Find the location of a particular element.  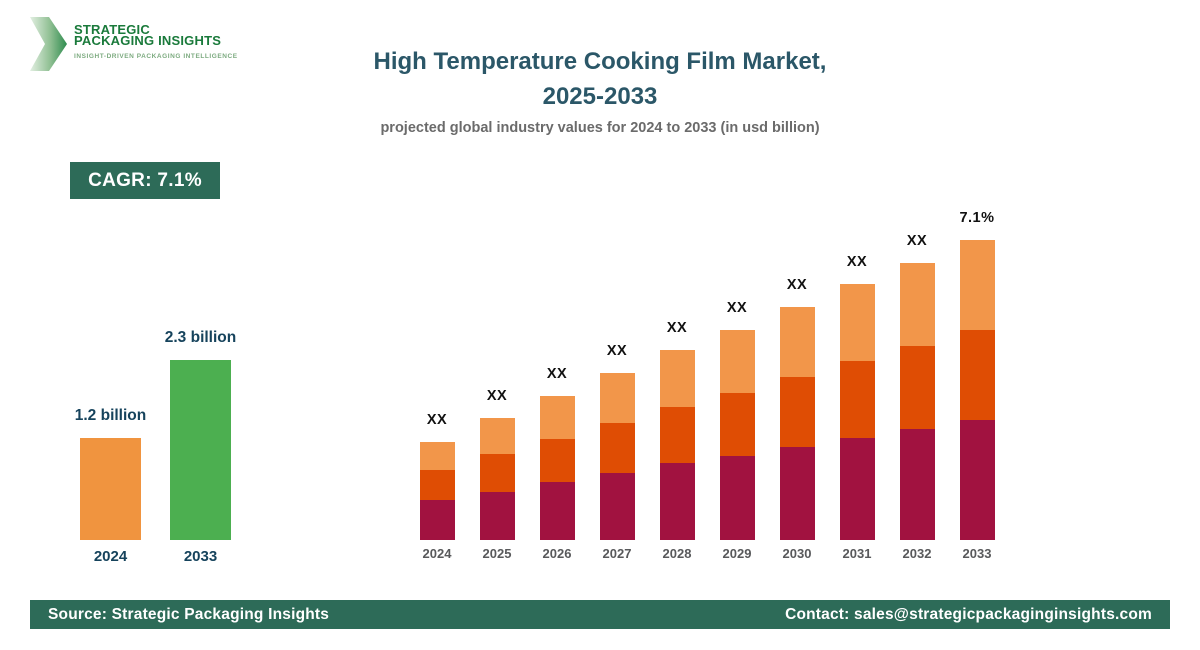

stacked-bar-2033-middle-segment is located at coordinates (977, 375).